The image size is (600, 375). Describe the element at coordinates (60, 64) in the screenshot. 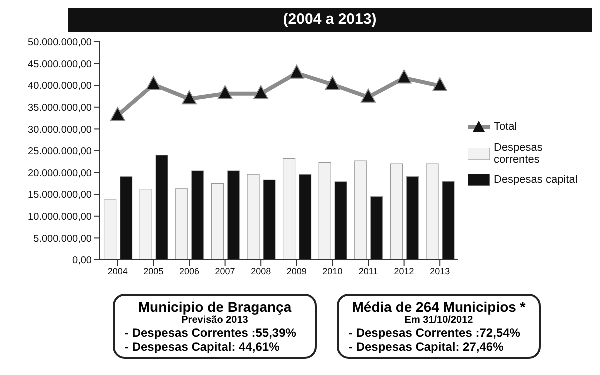

I see `y-tick-label: 45.000.000,00` at that location.